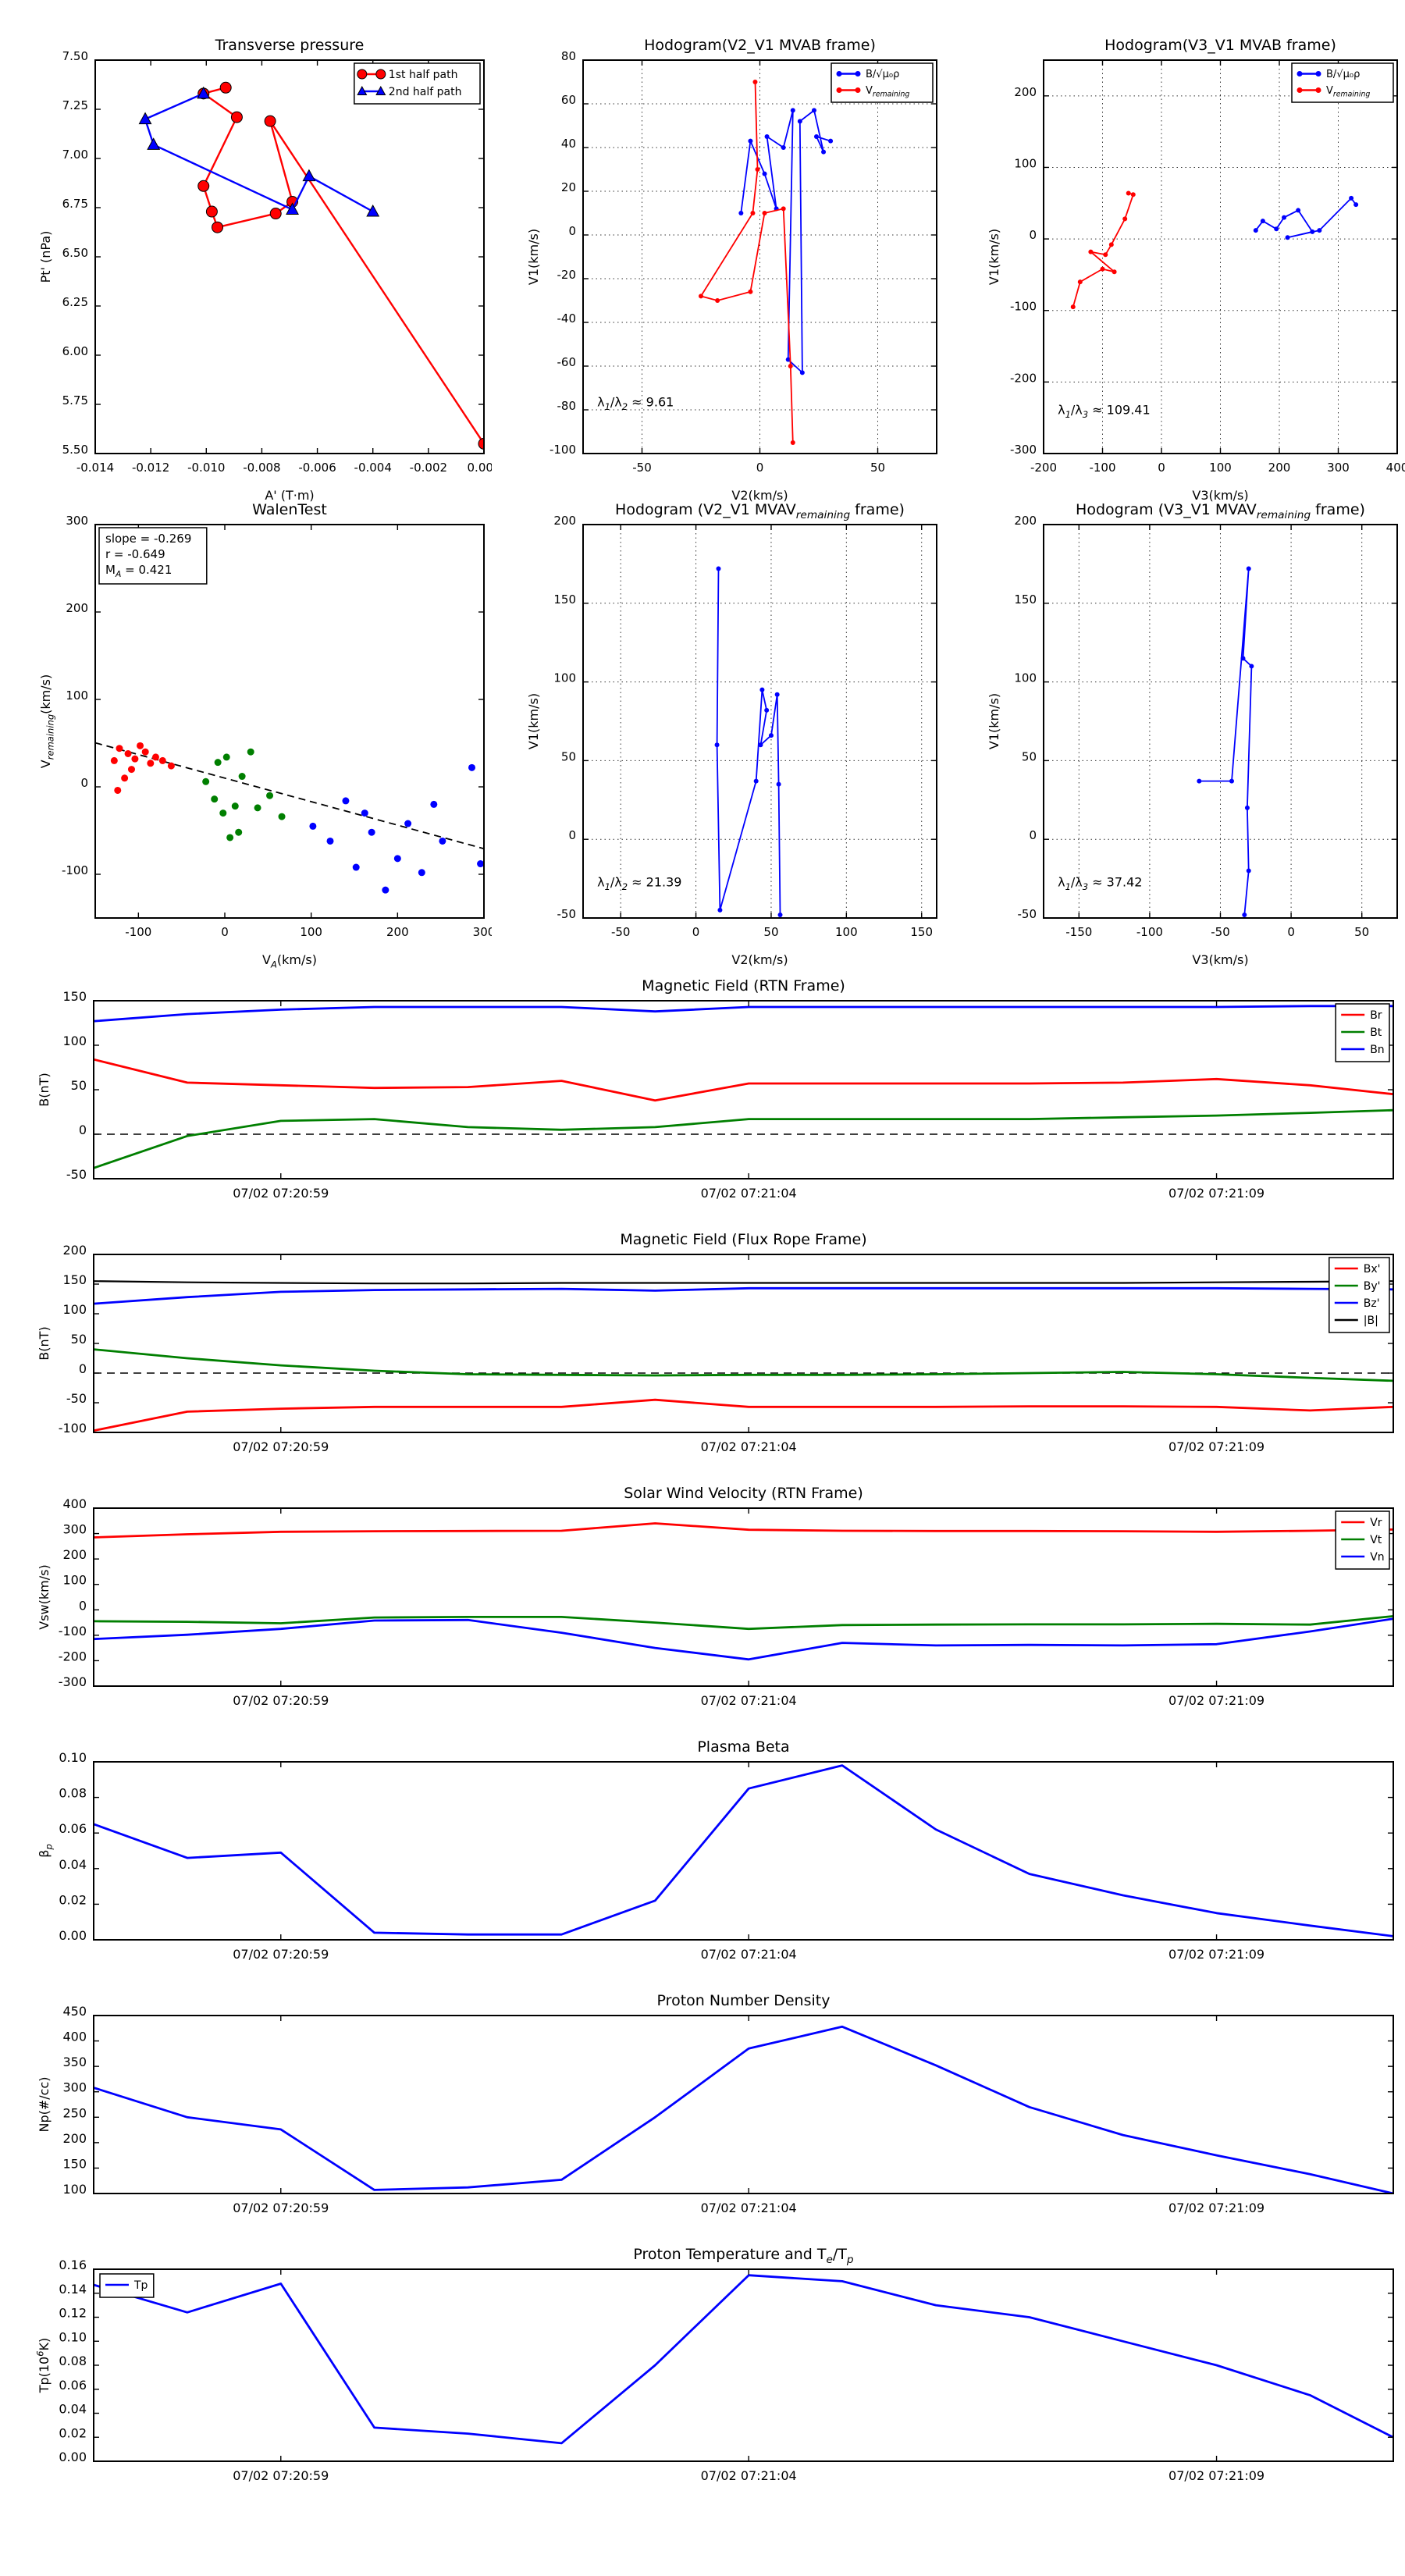 The width and height of the screenshot is (1405, 2576). I want to click on svg-text: -0.014, so click(95, 468).